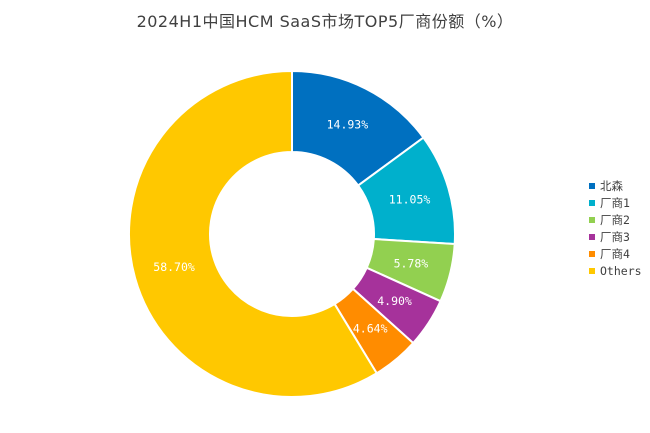  What do you see at coordinates (611, 185) in the screenshot?
I see `legend-label: 北森` at bounding box center [611, 185].